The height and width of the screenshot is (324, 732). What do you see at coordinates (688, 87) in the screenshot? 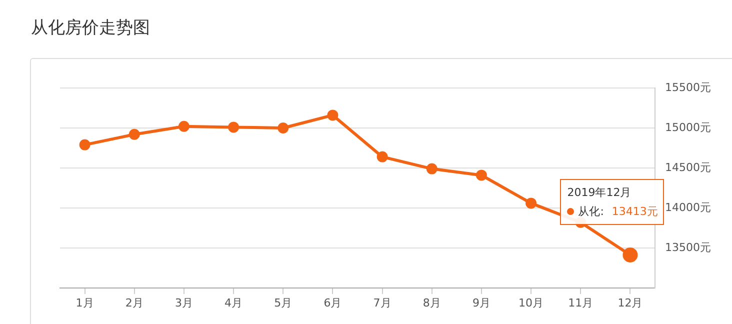
I see `y-tick-label: 15500元` at bounding box center [688, 87].